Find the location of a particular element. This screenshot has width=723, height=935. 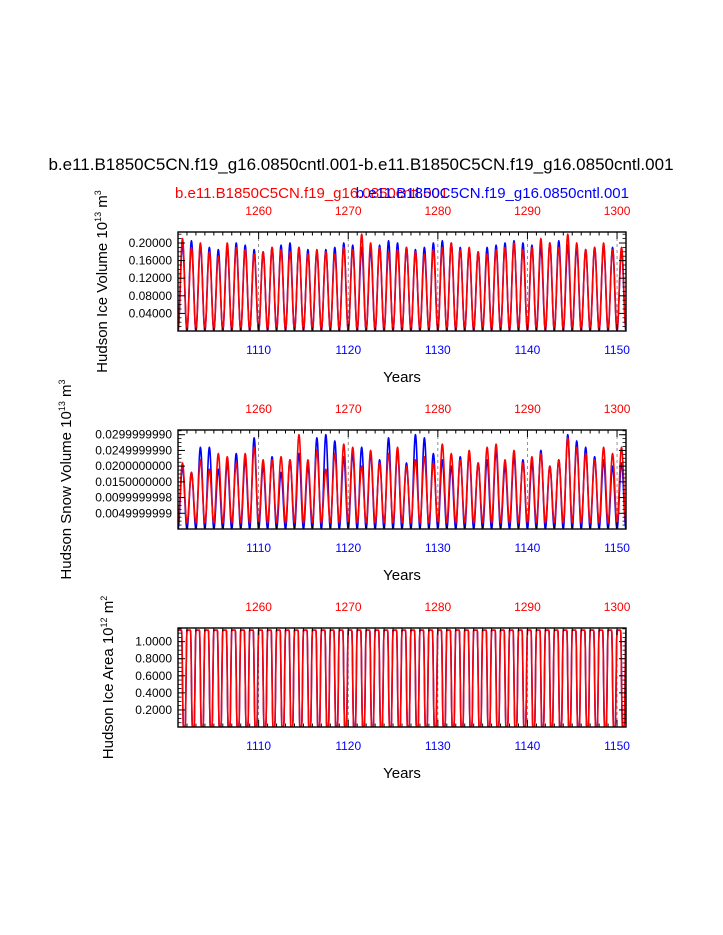

ytick-label-ice-volume-4: 0.20000 is located at coordinates (151, 243).